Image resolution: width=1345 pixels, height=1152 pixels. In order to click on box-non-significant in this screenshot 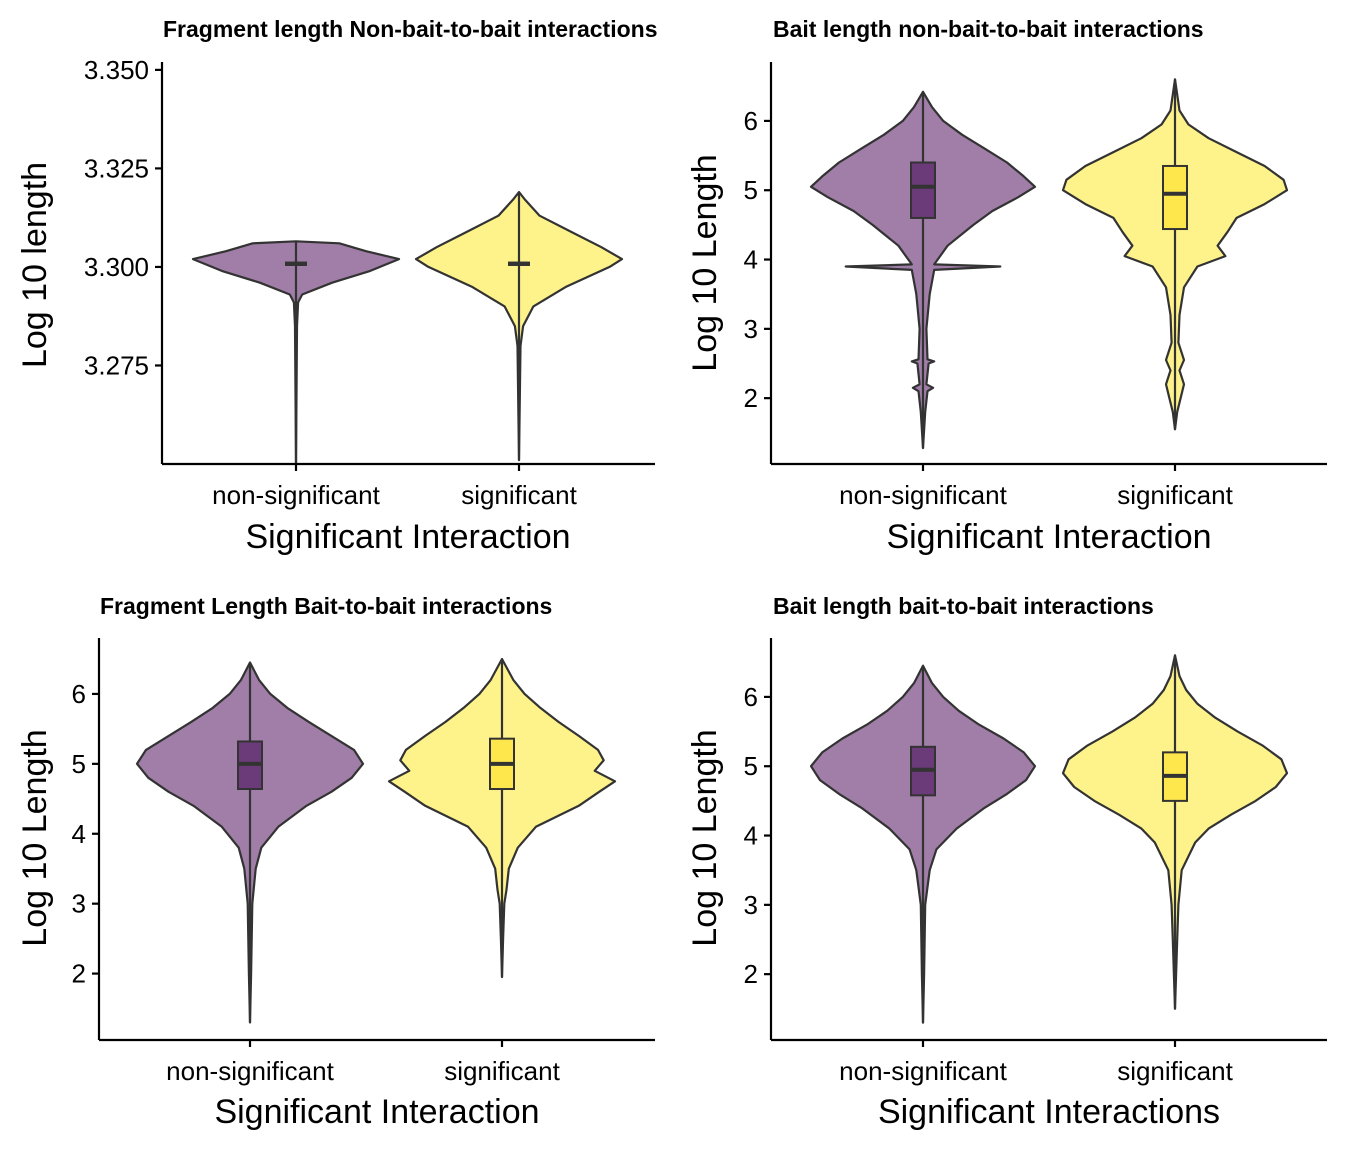, I will do `click(923, 190)`.